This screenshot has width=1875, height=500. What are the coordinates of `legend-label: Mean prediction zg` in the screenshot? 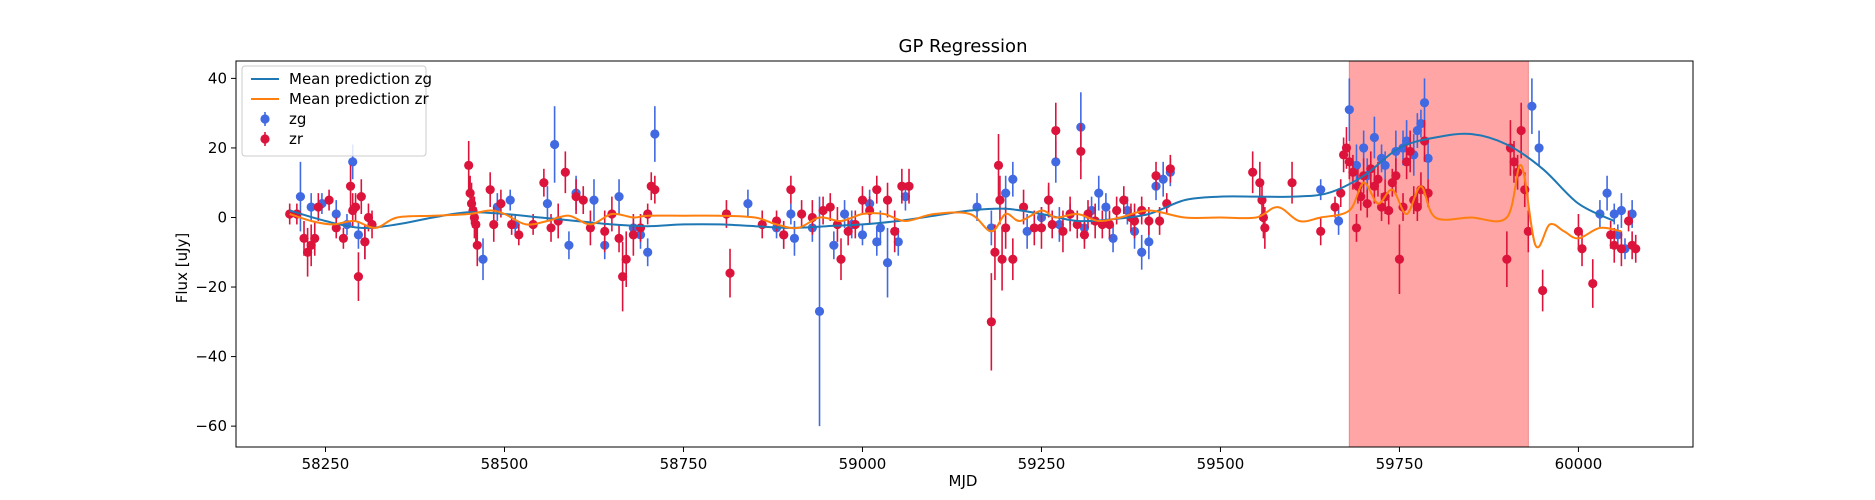 It's located at (360, 79).